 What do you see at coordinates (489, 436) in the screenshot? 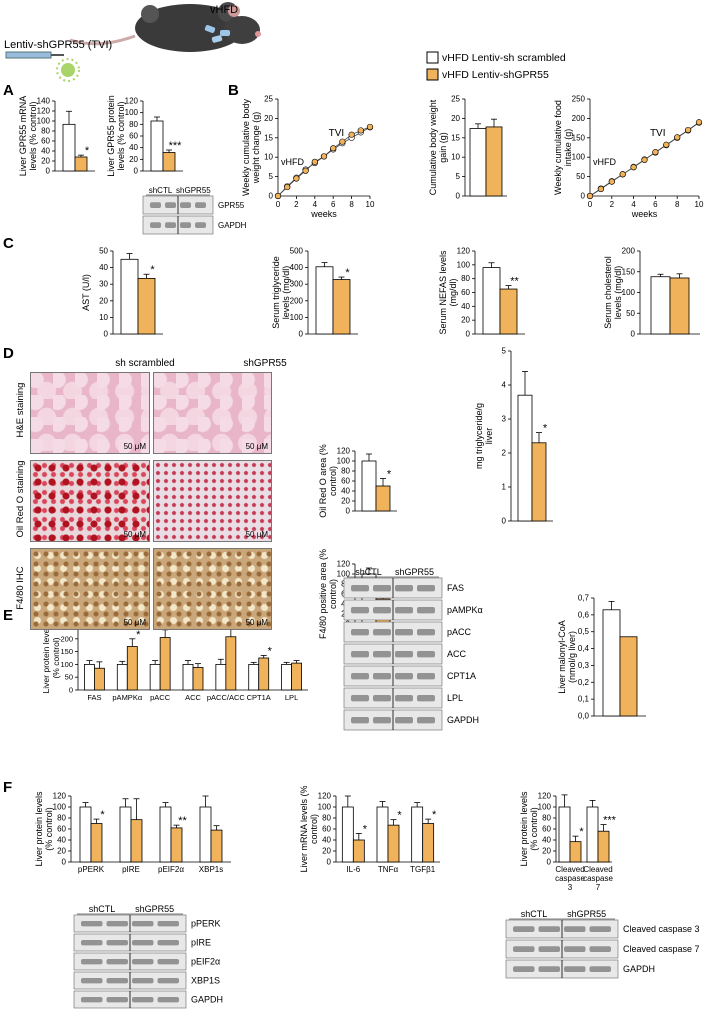
I see `y-axis-title-line: liver` at bounding box center [489, 436].